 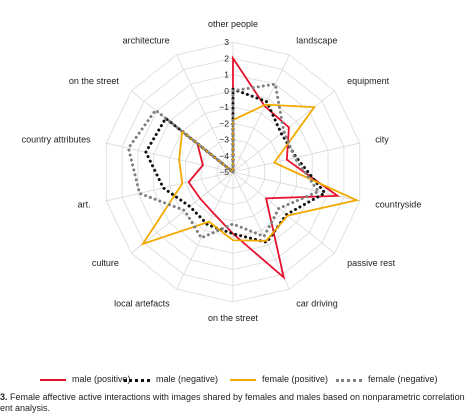 What do you see at coordinates (403, 379) in the screenshot?
I see `legend-label: female (negative)` at bounding box center [403, 379].